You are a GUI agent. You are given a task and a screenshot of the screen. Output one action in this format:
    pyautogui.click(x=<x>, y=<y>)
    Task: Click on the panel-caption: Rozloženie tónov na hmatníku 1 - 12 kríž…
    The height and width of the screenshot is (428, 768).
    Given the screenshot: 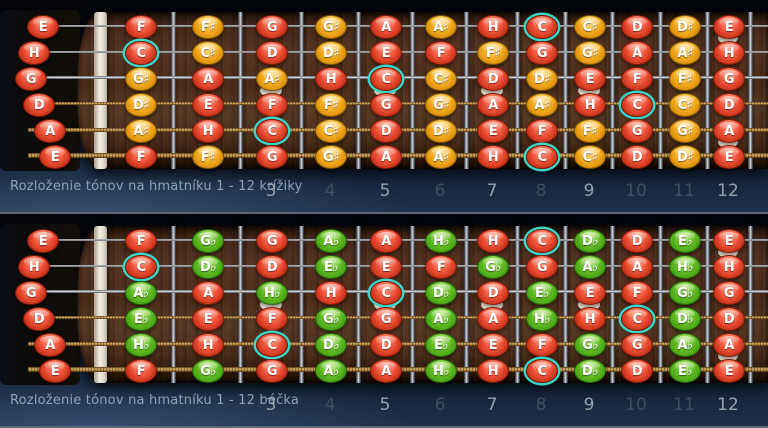 What is the action you would take?
    pyautogui.click(x=156, y=186)
    